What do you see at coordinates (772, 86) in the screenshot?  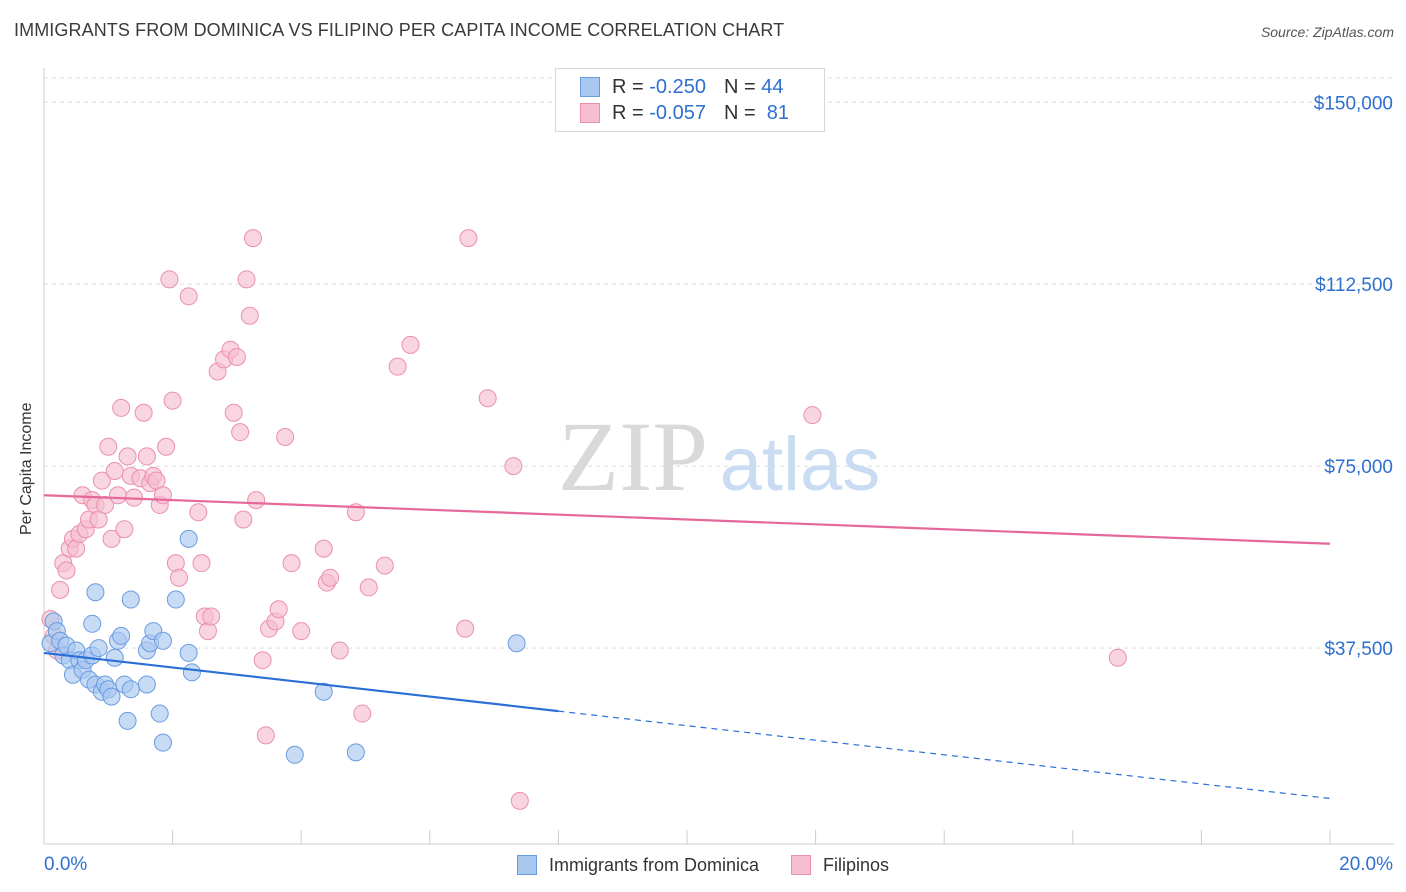 I see `legend-n-value: 44` at bounding box center [772, 86].